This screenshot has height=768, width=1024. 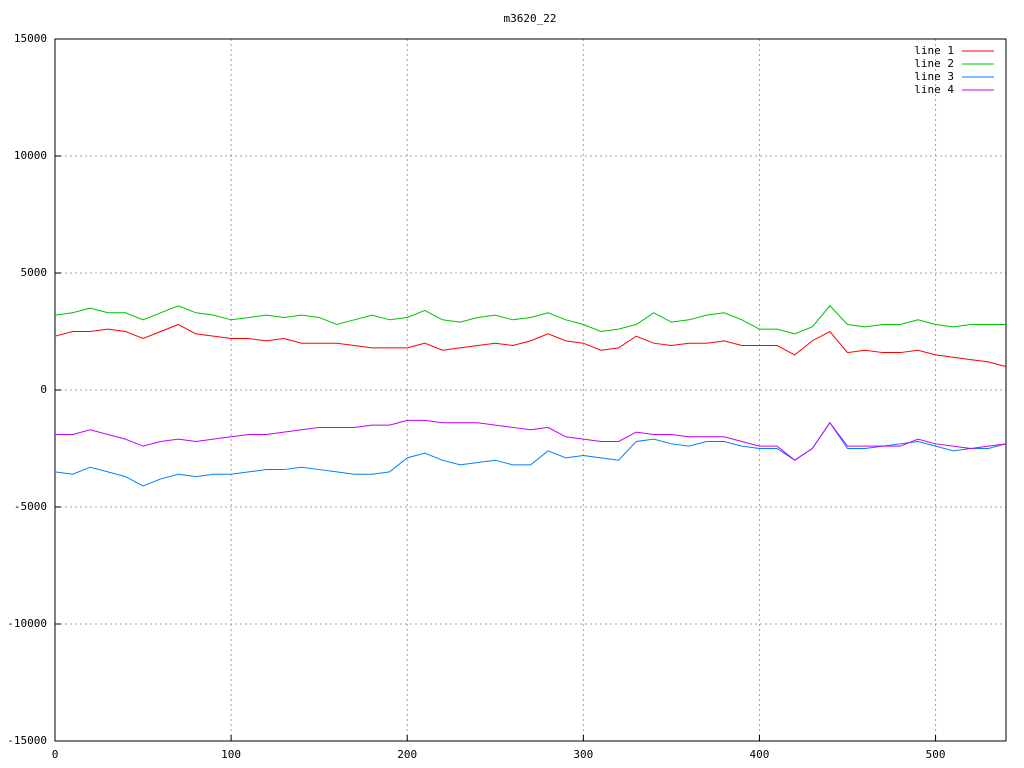 What do you see at coordinates (936, 754) in the screenshot?
I see `x-tick-label: 500` at bounding box center [936, 754].